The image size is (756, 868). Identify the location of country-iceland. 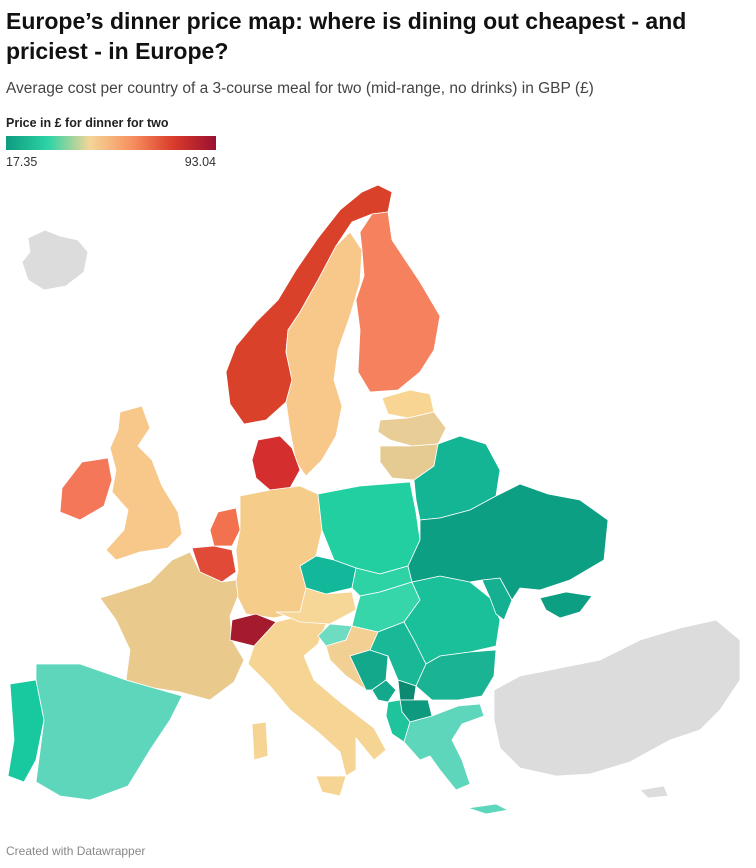
(55, 260).